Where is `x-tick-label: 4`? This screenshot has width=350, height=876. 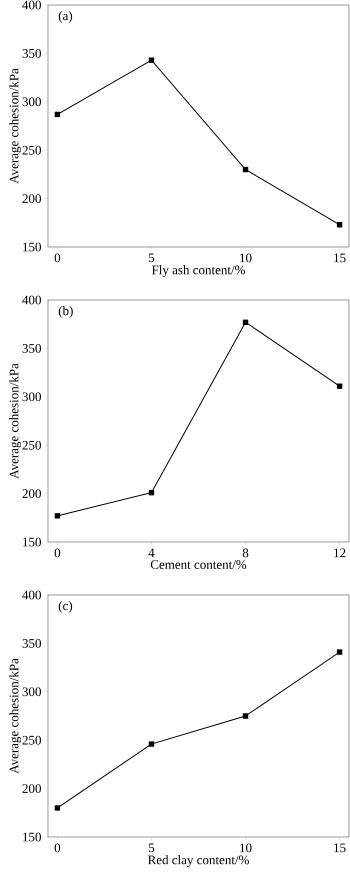
x-tick-label: 4 is located at coordinates (151, 553).